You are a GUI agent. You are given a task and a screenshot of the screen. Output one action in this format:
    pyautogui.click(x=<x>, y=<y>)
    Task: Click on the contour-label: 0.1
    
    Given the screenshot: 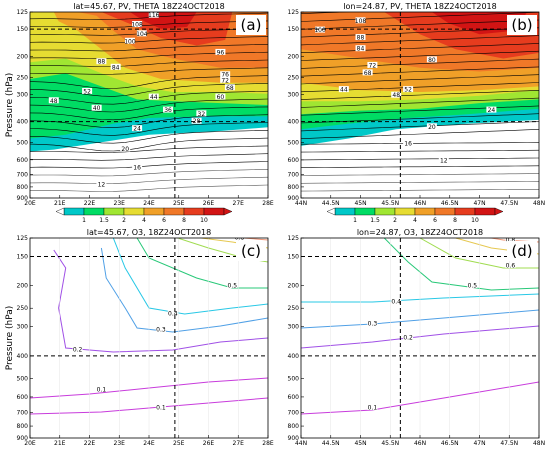 What is the action you would take?
    pyautogui.click(x=161, y=408)
    